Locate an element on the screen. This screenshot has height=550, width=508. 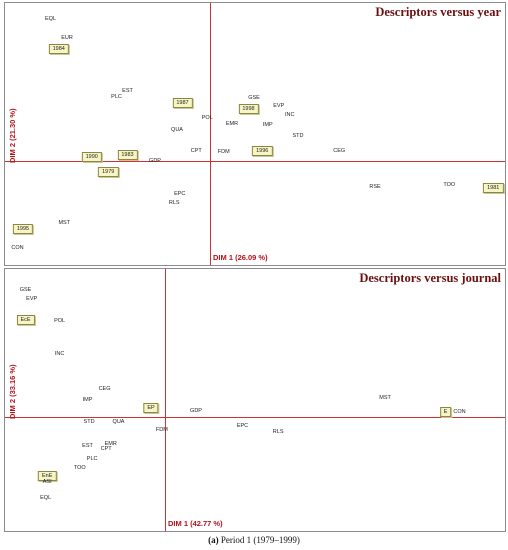
category-label-box: EP is located at coordinates (151, 408).